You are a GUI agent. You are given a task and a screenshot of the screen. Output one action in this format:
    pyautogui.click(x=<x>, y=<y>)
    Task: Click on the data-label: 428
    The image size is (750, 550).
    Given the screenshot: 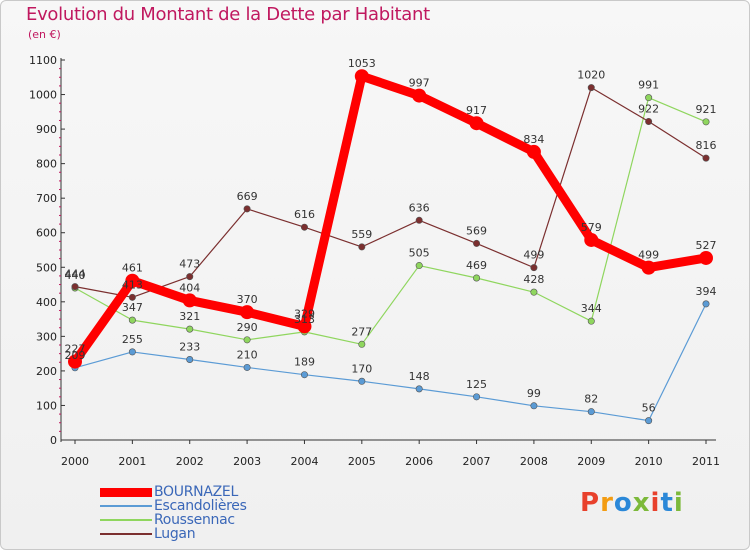 What is the action you would take?
    pyautogui.click(x=533, y=279)
    